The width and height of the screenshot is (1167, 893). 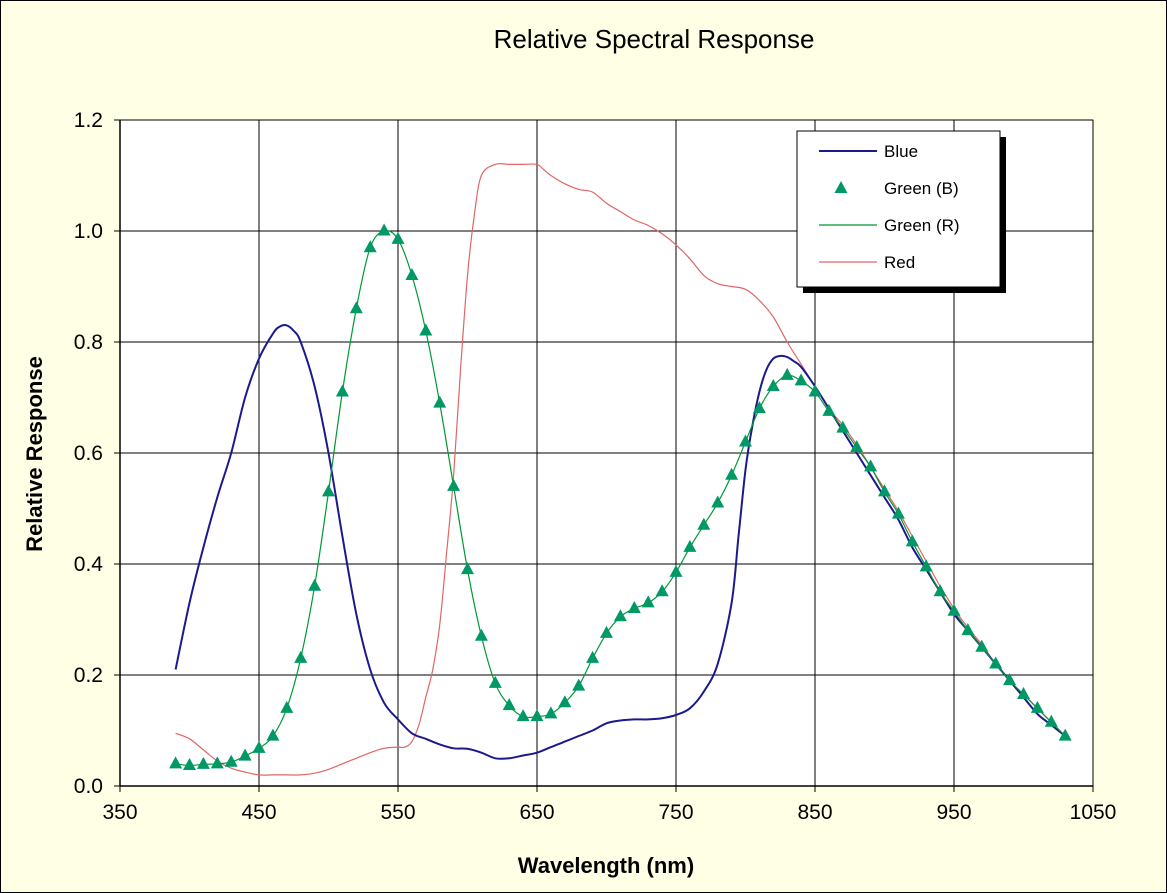 I want to click on x-tick-label: 1050, so click(x=1093, y=812).